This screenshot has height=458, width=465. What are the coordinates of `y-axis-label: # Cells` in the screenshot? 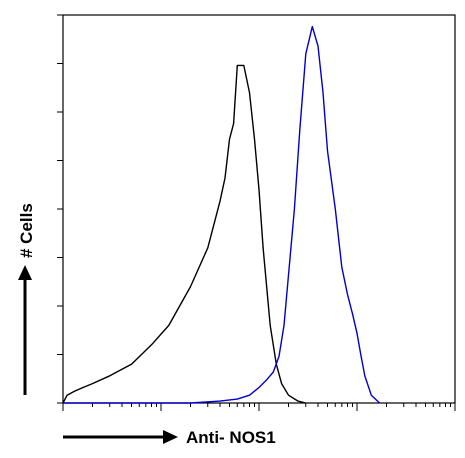 It's located at (26, 230).